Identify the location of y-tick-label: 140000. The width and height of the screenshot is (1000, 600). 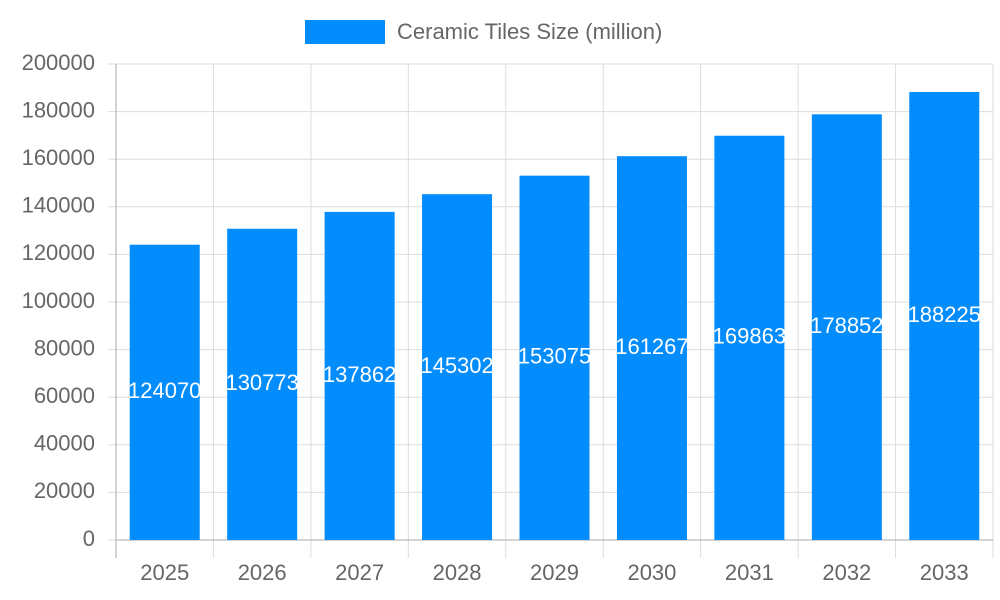
(58, 205).